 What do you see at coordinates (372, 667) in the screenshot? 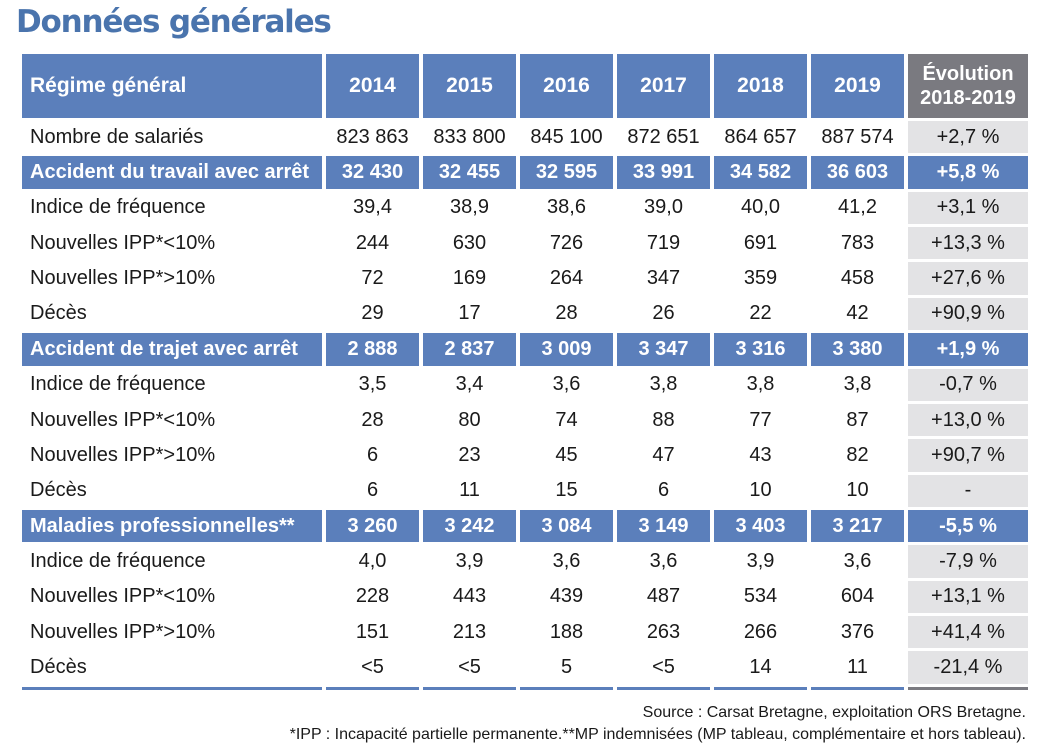
I see `value-2014: <5` at bounding box center [372, 667].